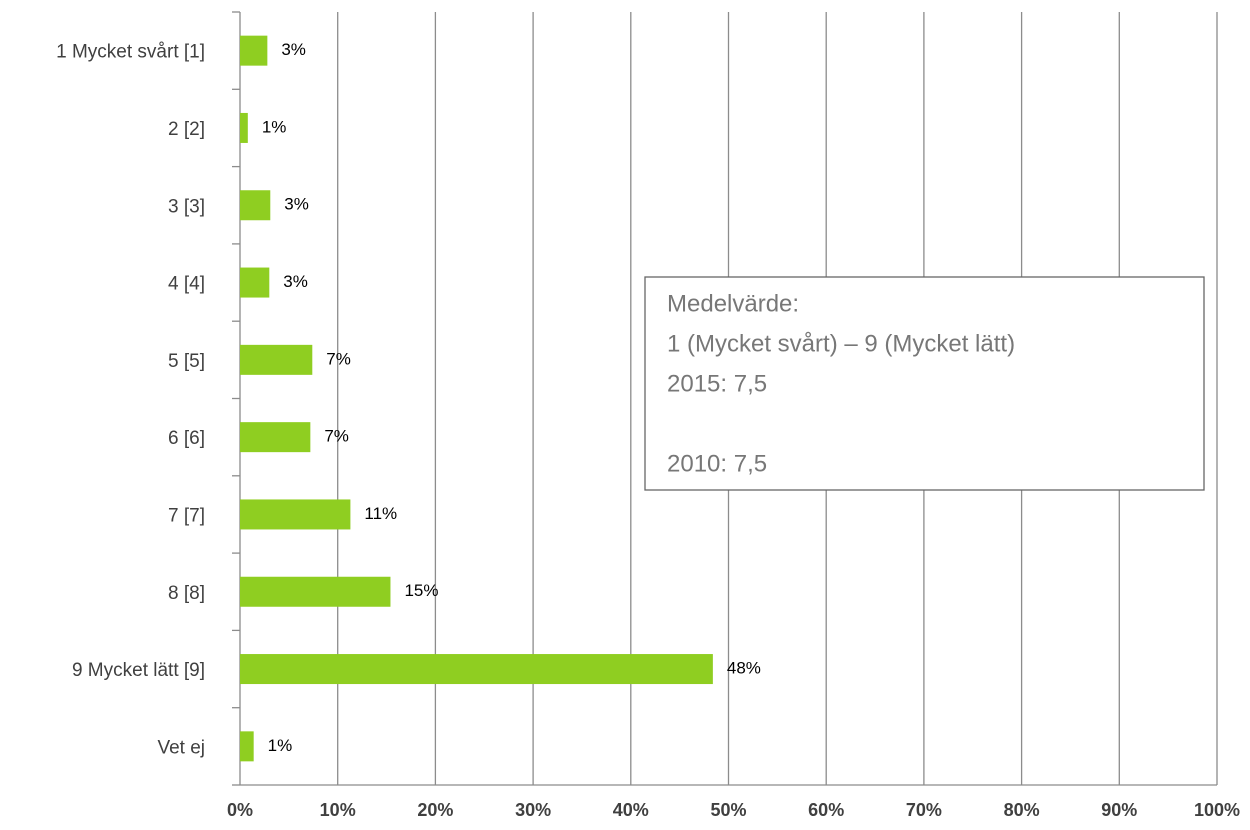  What do you see at coordinates (240, 810) in the screenshot?
I see `x-tick-label: 0%` at bounding box center [240, 810].